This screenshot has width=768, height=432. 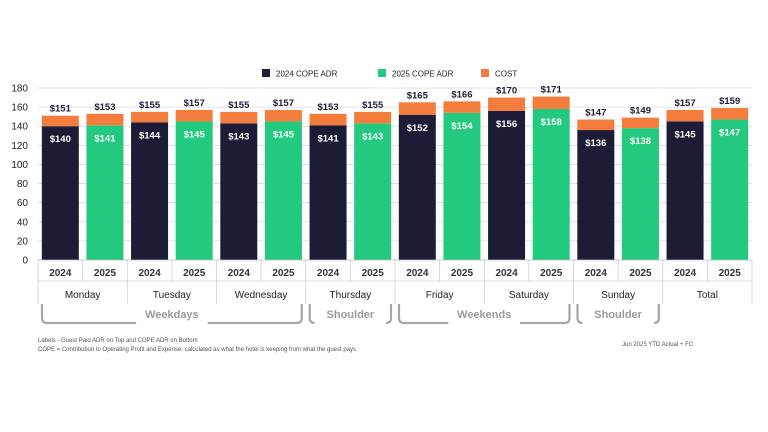 I want to click on legend-label-cope2024: 2024 COPE ADR, so click(x=307, y=74).